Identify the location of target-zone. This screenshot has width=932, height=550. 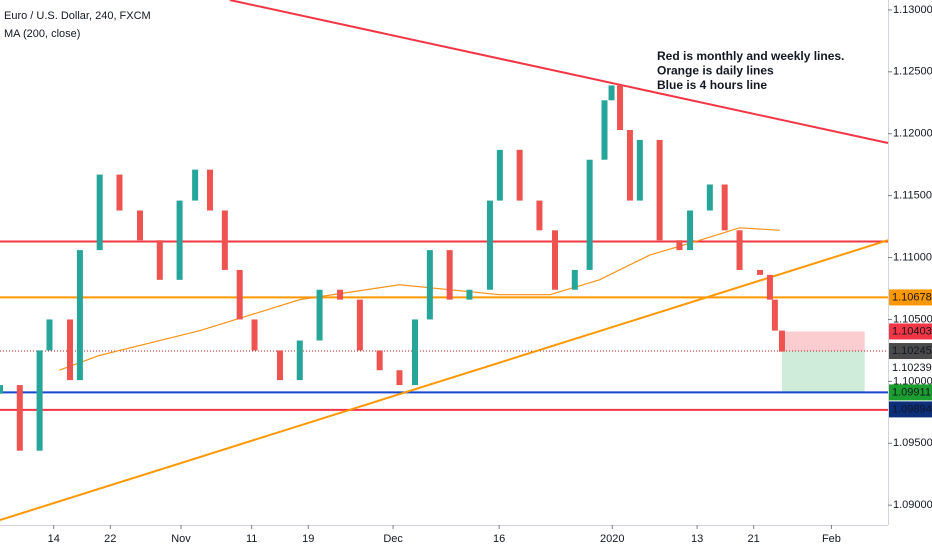
(823, 372).